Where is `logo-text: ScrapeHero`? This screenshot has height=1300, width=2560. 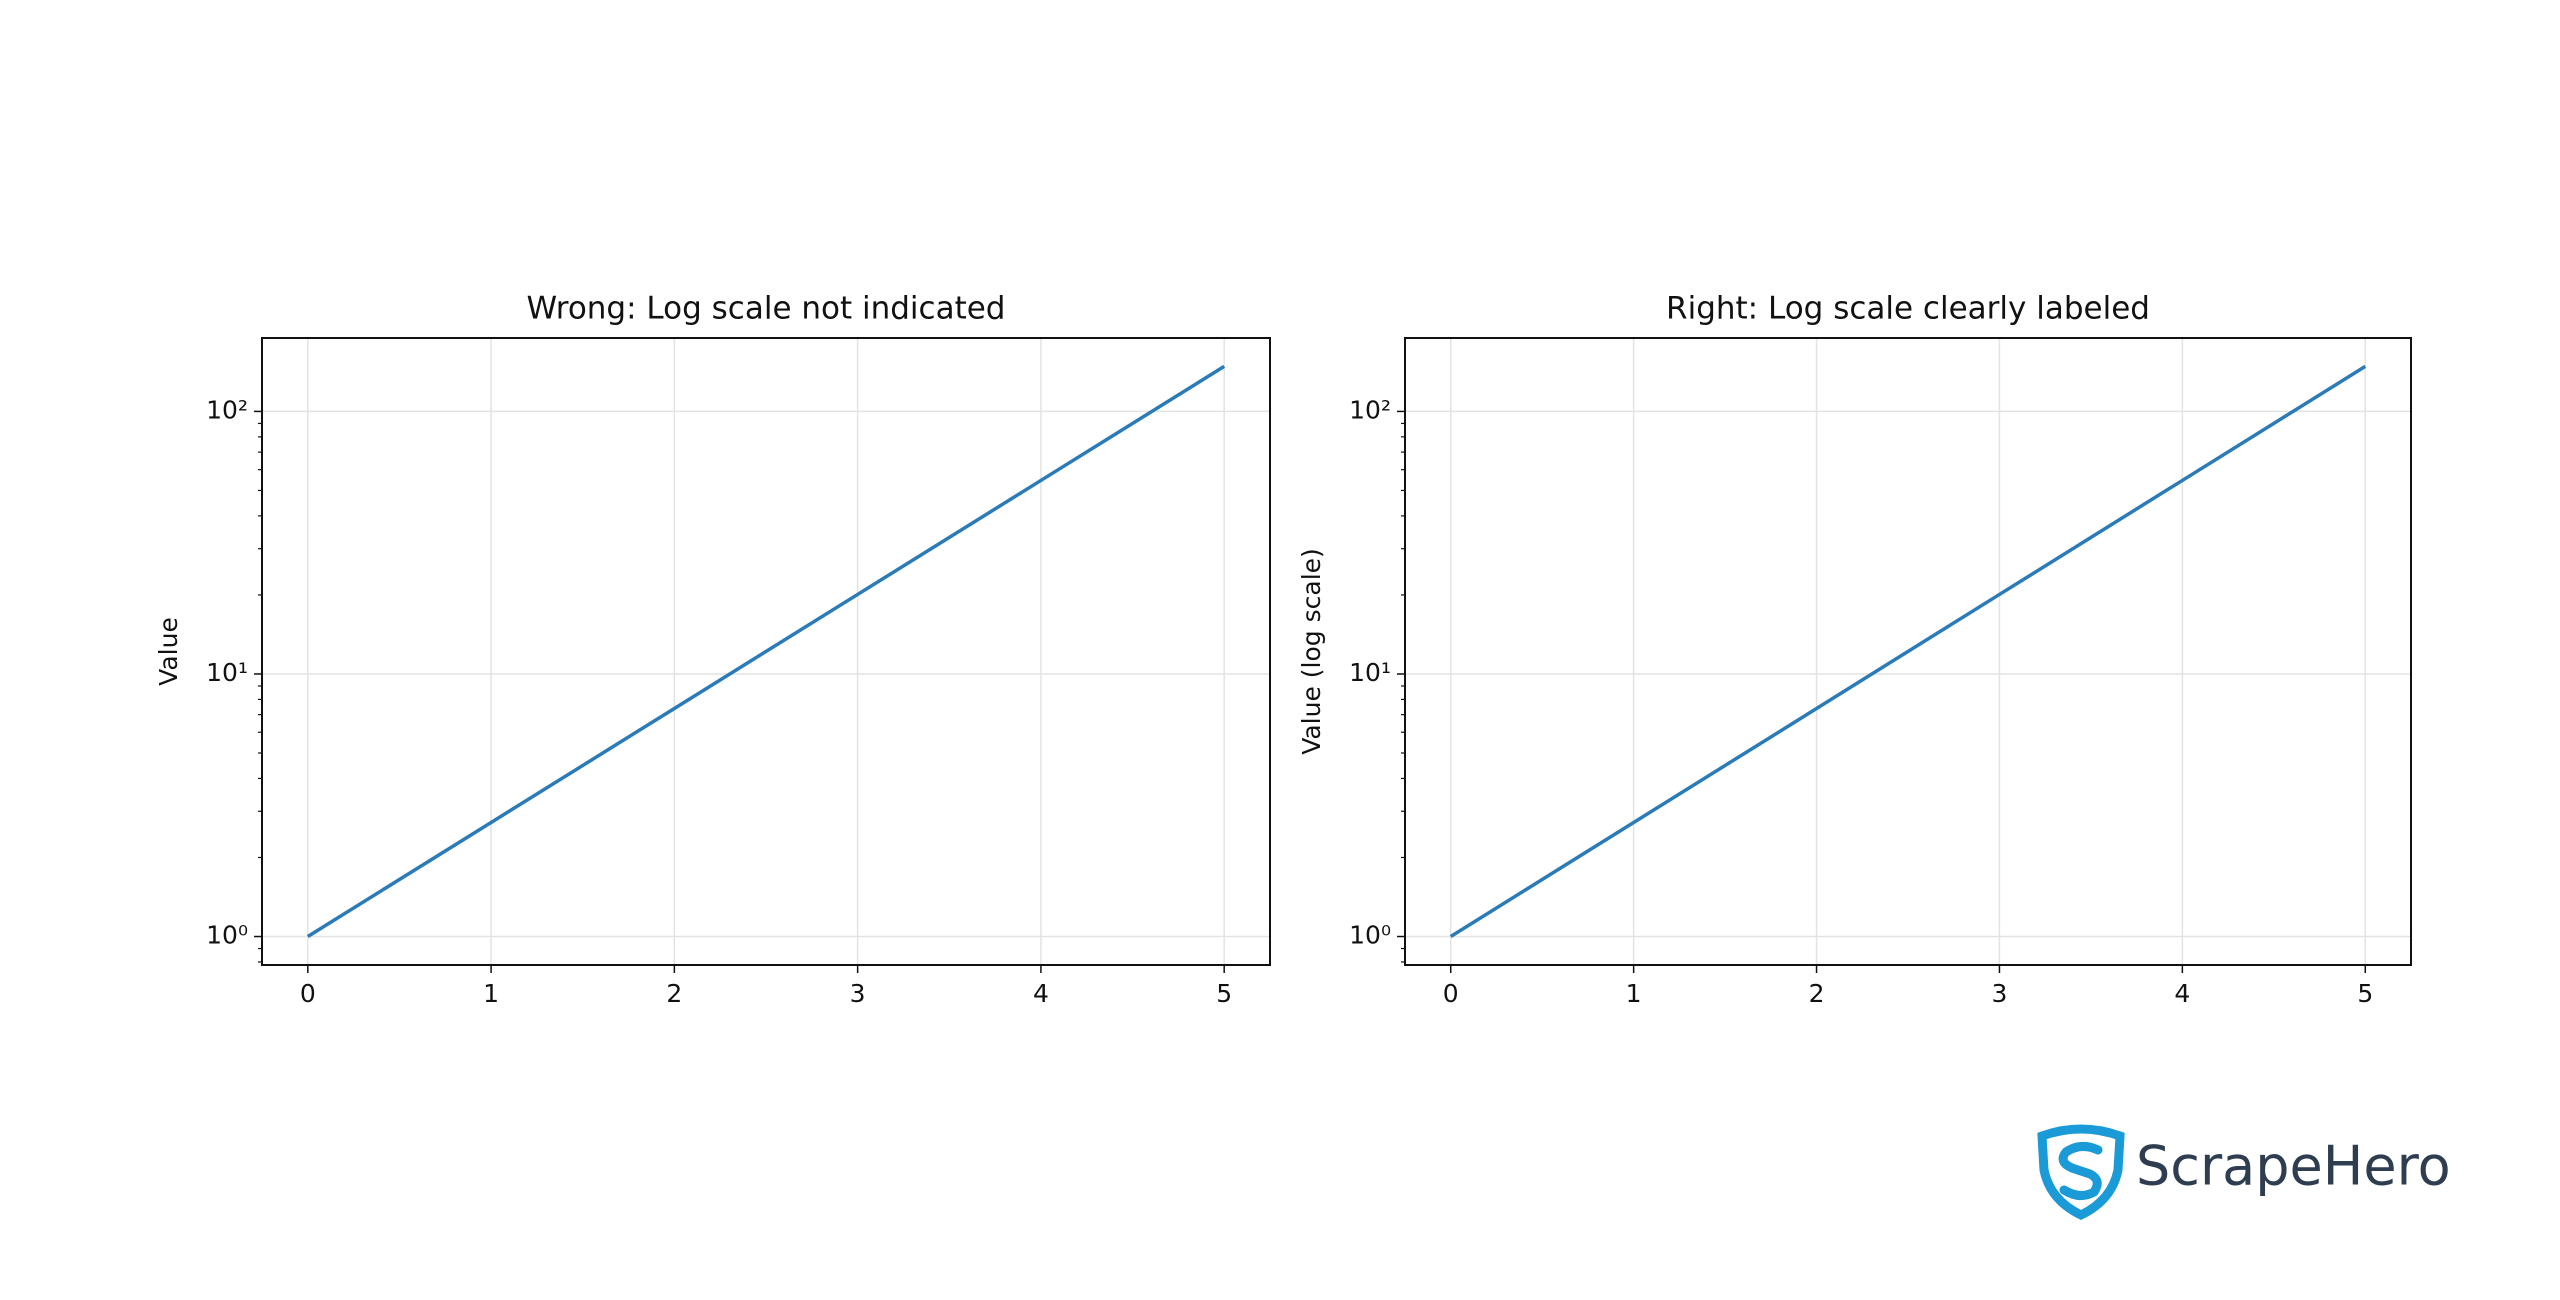
logo-text: ScrapeHero is located at coordinates (2293, 1166).